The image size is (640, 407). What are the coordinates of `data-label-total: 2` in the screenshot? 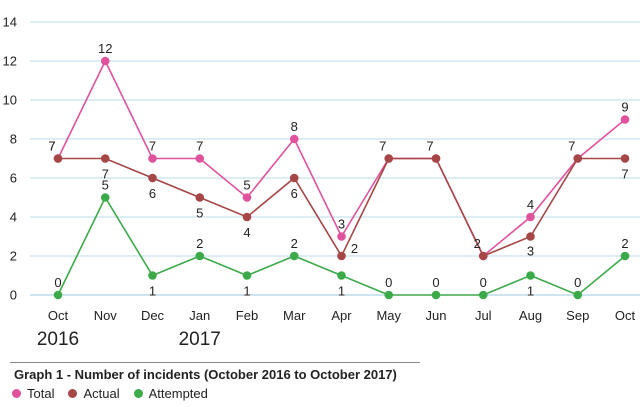 It's located at (477, 243).